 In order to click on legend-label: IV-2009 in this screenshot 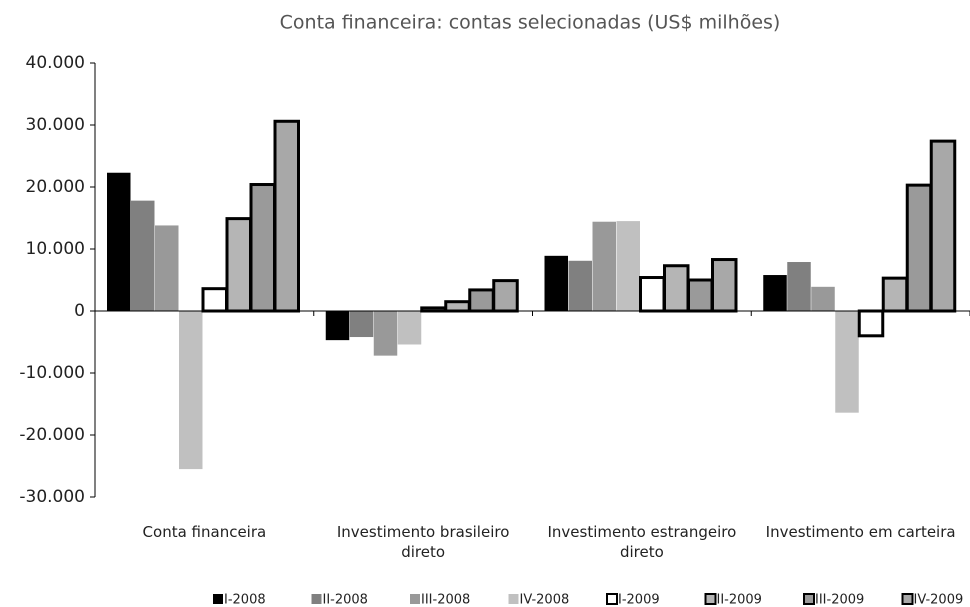, I will do `click(939, 600)`.